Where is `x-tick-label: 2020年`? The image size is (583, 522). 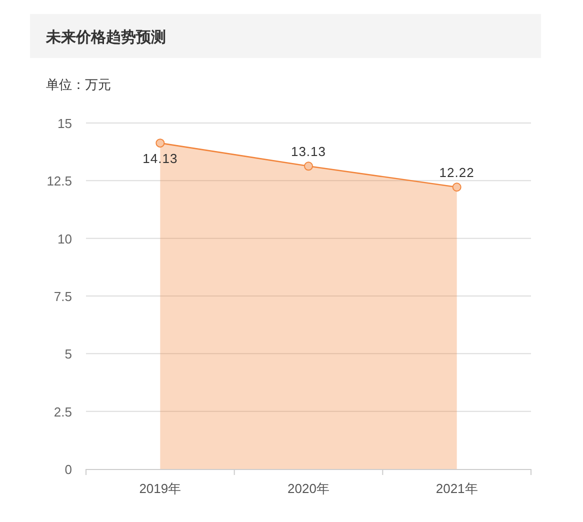
x-tick-label: 2020年 is located at coordinates (309, 488).